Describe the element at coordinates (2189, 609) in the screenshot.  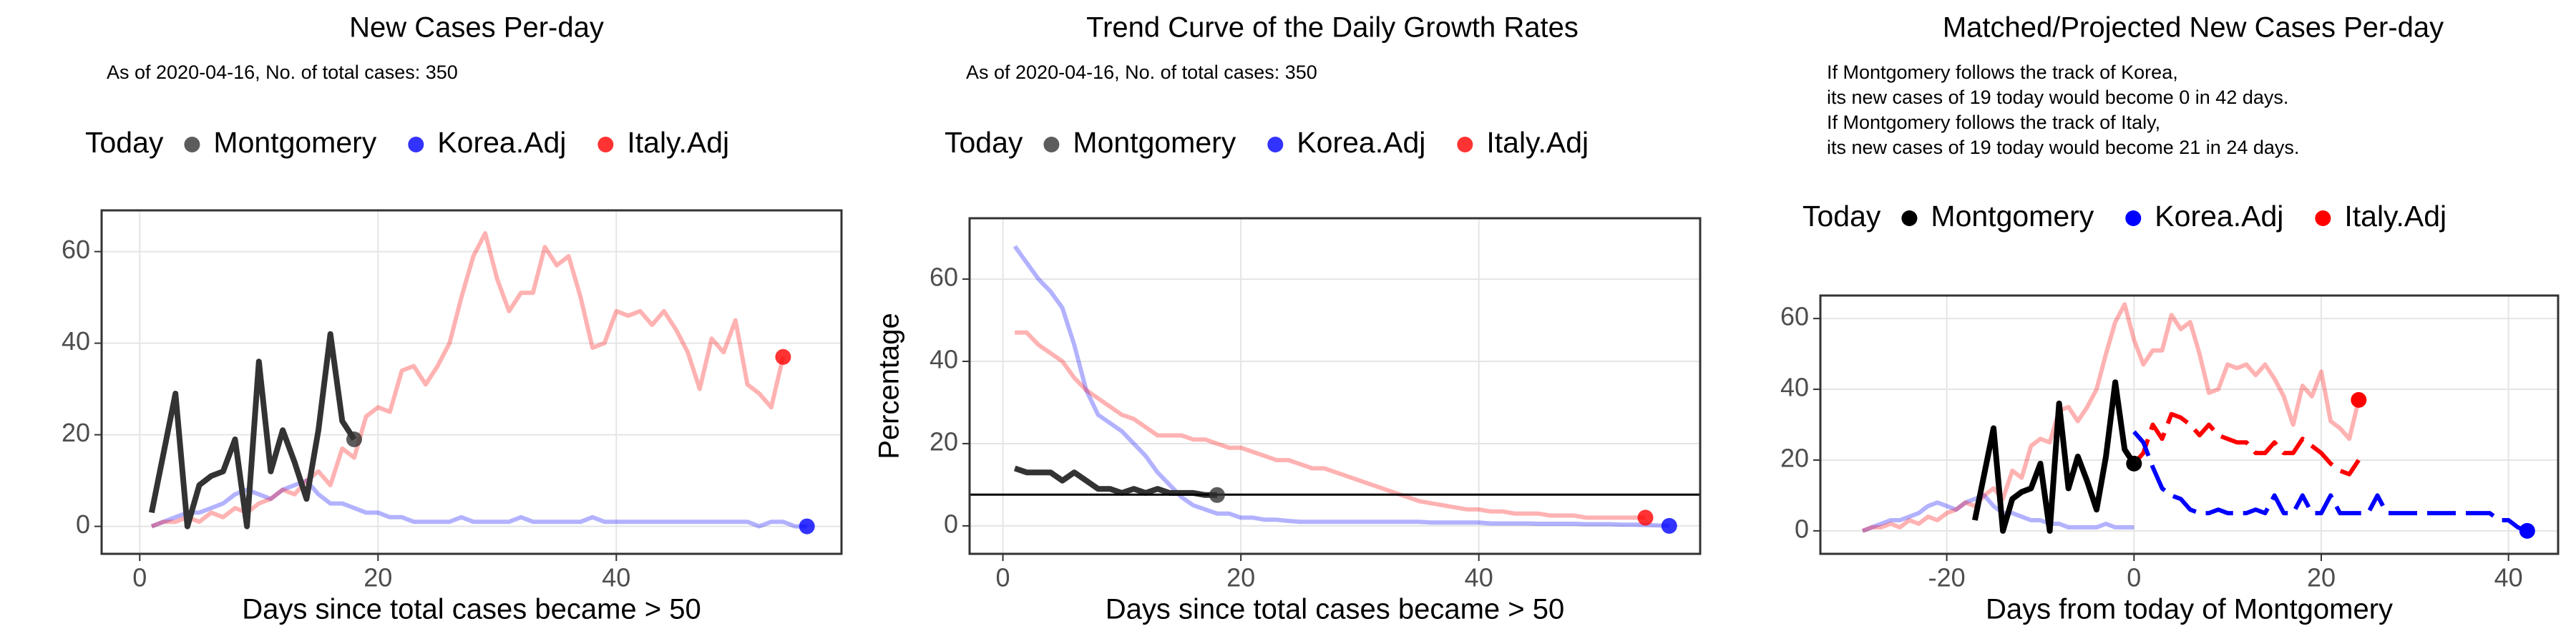
I see `x-axis-label: Days from today of Montgomery` at that location.